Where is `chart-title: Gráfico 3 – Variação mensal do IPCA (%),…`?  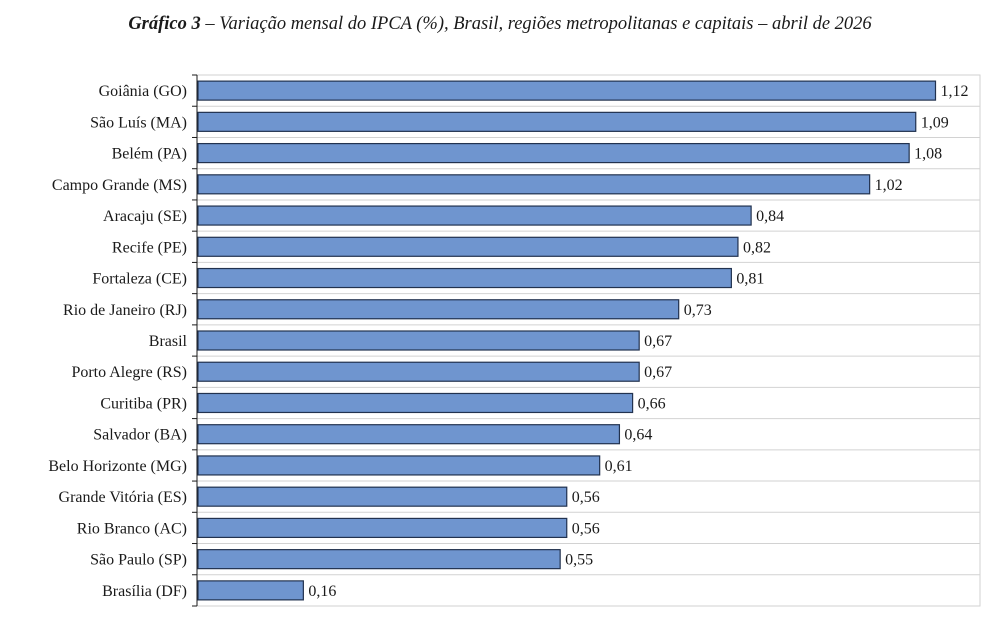
chart-title: Gráfico 3 – Variação mensal do IPCA (%),… is located at coordinates (500, 24).